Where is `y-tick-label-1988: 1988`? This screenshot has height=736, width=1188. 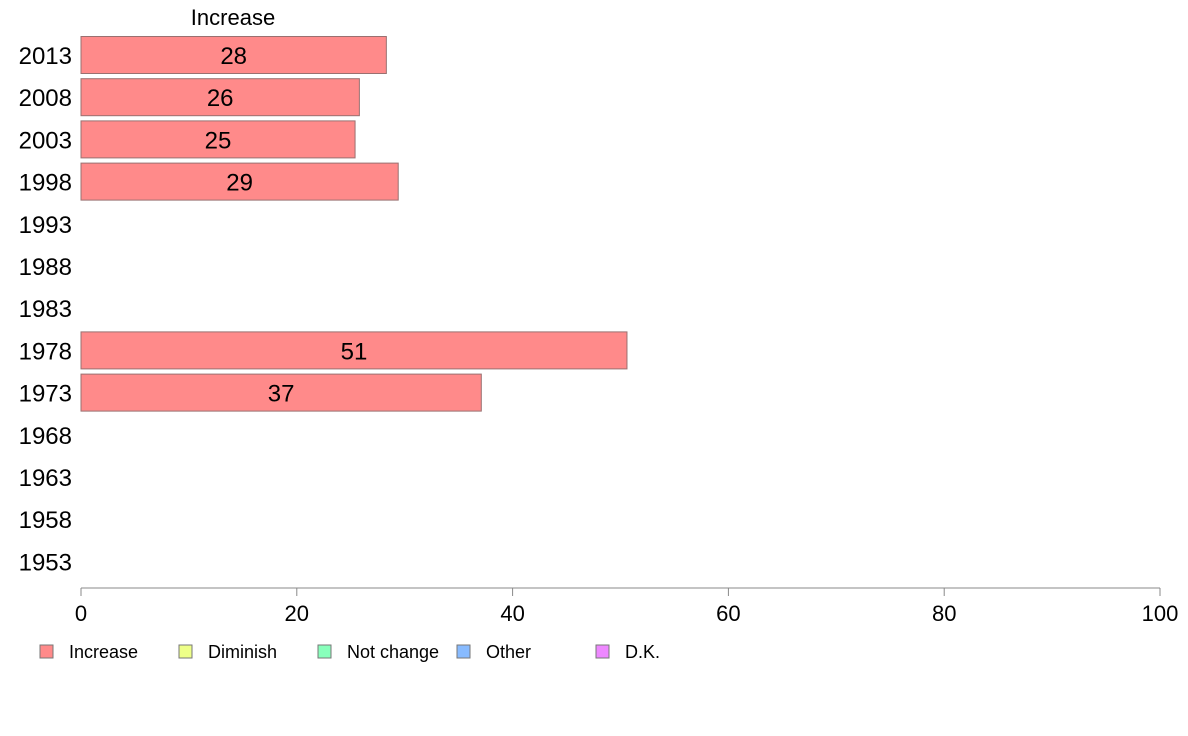
y-tick-label-1988: 1988 is located at coordinates (45, 267).